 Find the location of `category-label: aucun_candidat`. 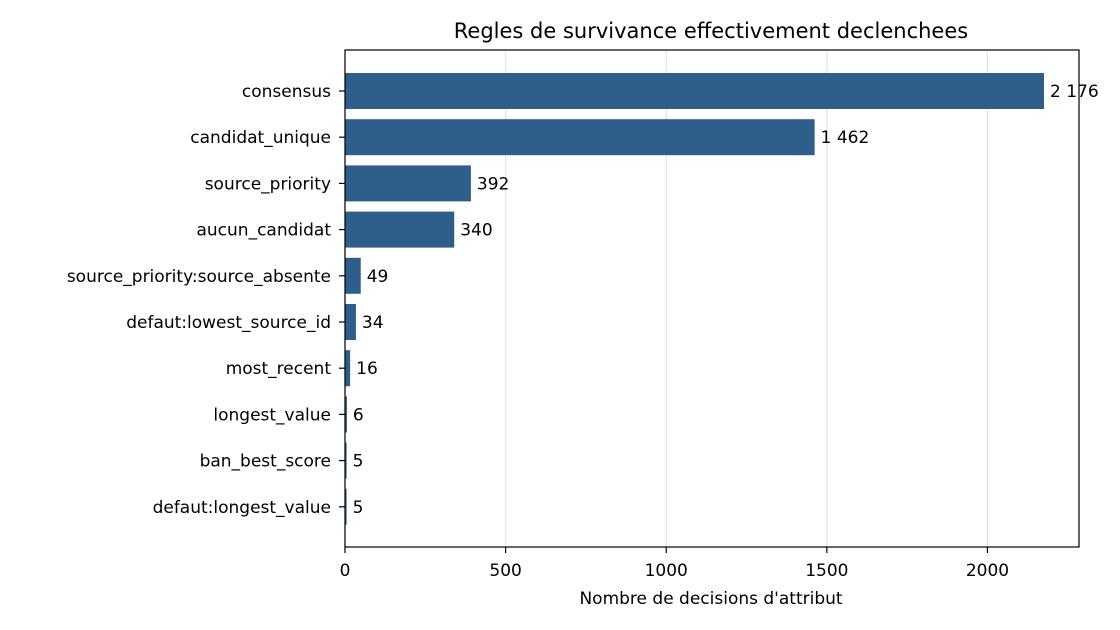

category-label: aucun_candidat is located at coordinates (263, 231).